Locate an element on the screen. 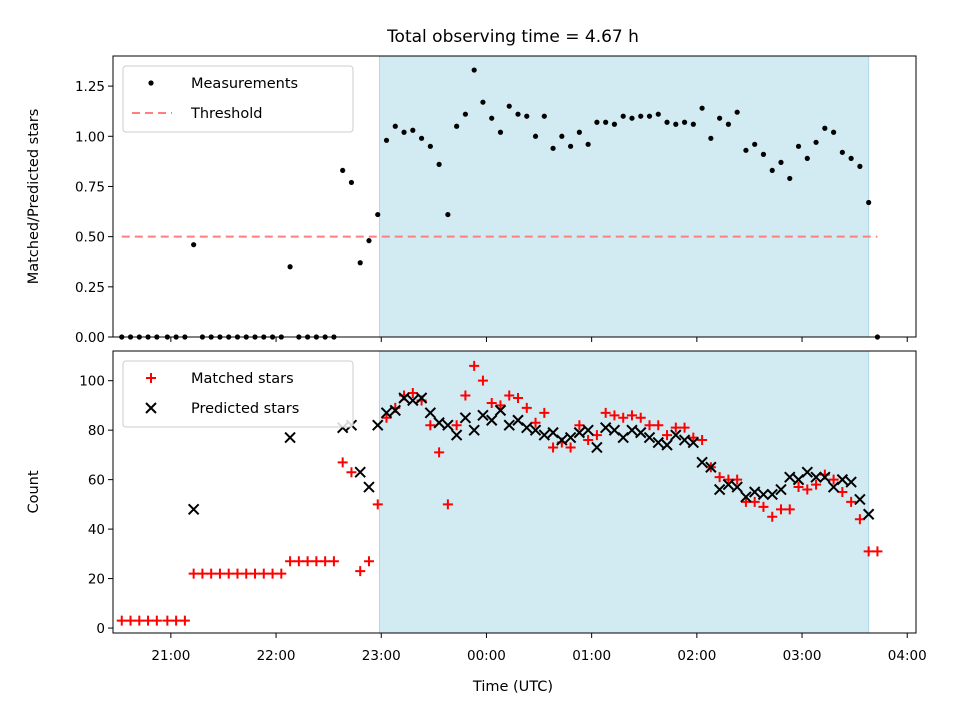 The height and width of the screenshot is (720, 960). x-axis-label: Time (UTC) is located at coordinates (512, 687).